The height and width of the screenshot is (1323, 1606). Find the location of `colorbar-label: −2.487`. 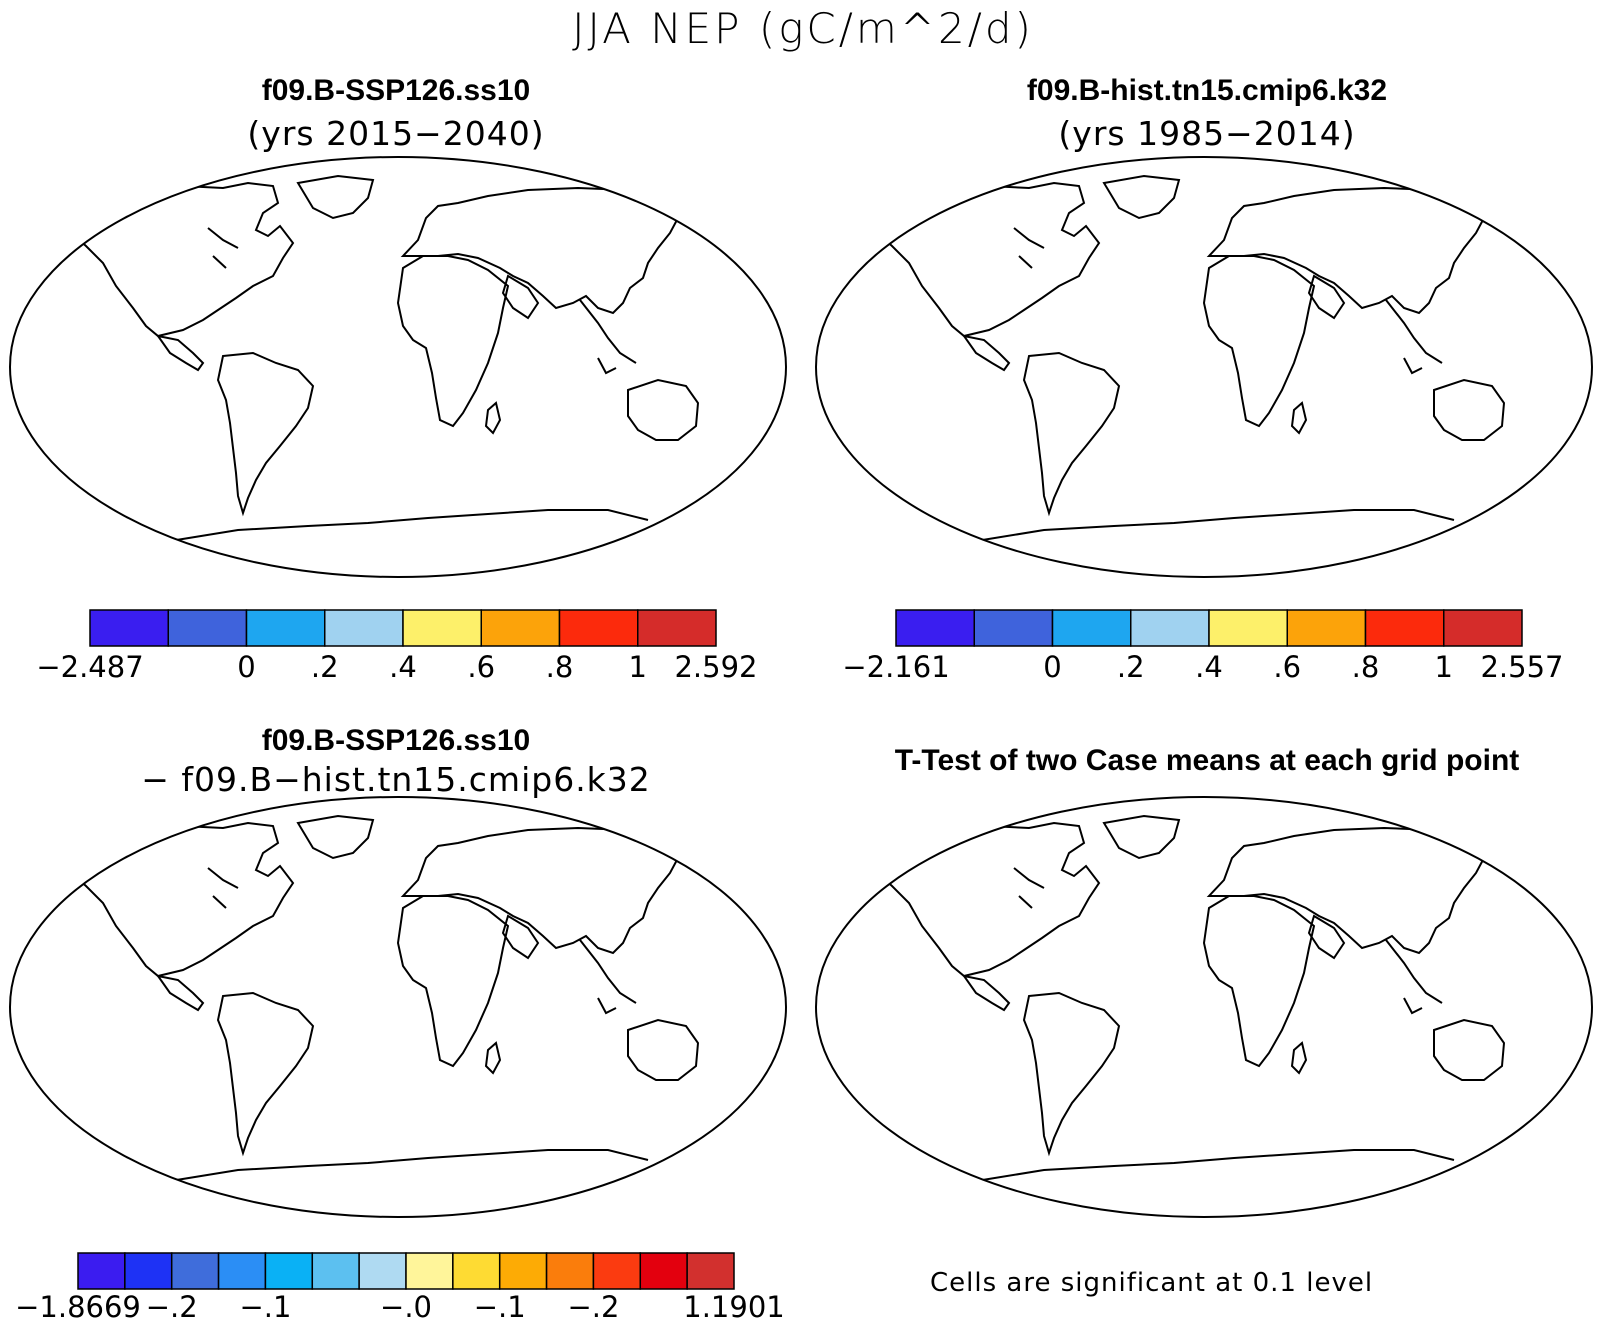

colorbar-label: −2.487 is located at coordinates (89, 667).